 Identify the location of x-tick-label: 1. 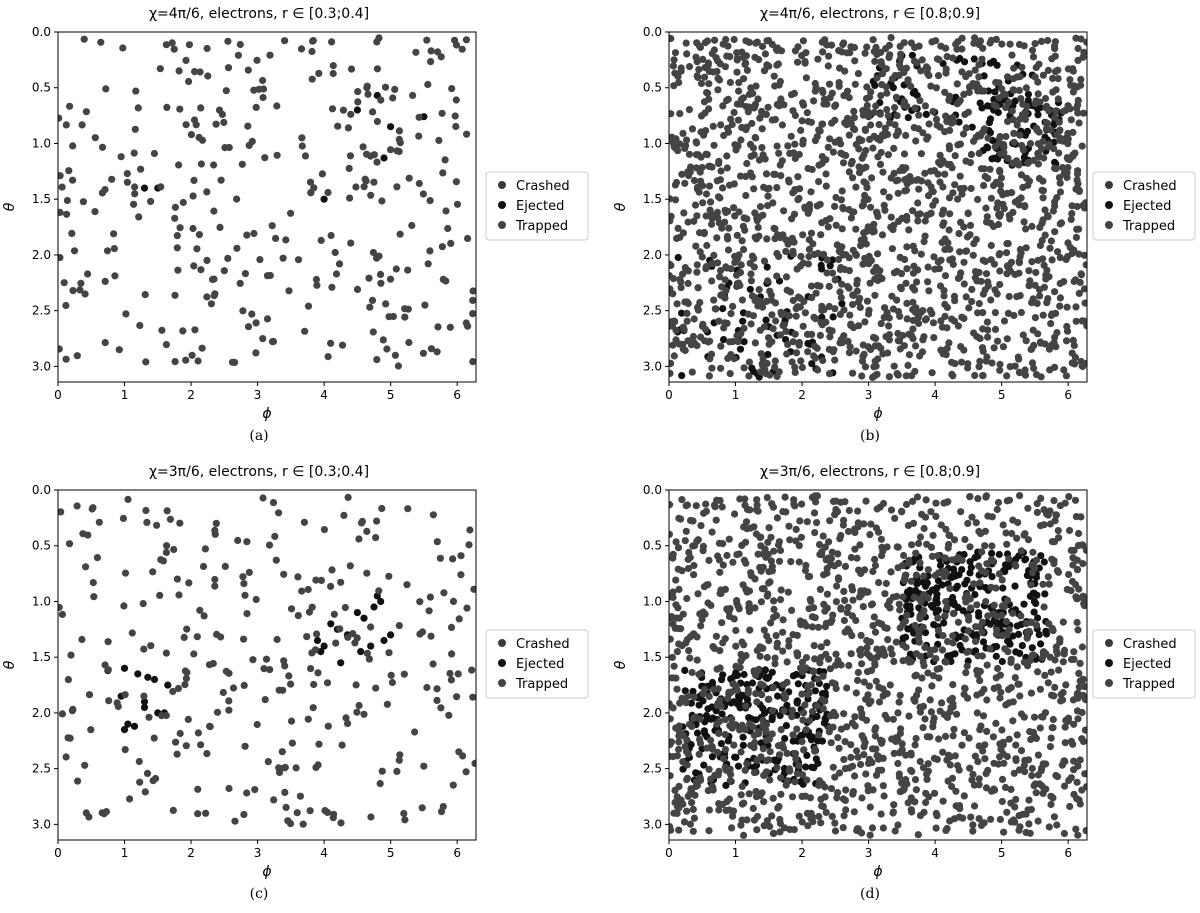
(125, 395).